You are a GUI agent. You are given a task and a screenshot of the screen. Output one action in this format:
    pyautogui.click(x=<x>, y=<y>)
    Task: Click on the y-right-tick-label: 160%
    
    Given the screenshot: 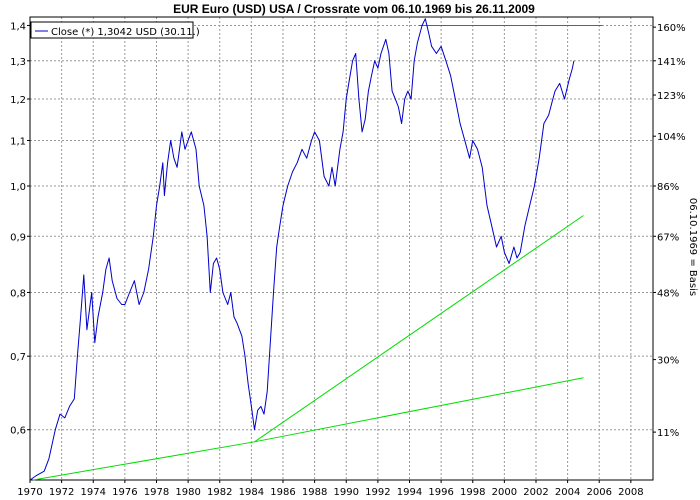 What is the action you would take?
    pyautogui.click(x=671, y=28)
    